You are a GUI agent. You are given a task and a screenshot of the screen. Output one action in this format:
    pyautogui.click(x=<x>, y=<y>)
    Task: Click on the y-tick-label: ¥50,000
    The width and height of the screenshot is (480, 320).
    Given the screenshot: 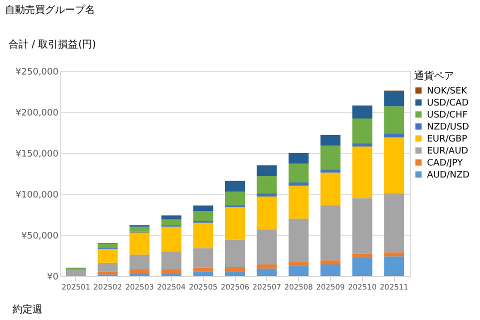 What is the action you would take?
    pyautogui.click(x=40, y=237)
    